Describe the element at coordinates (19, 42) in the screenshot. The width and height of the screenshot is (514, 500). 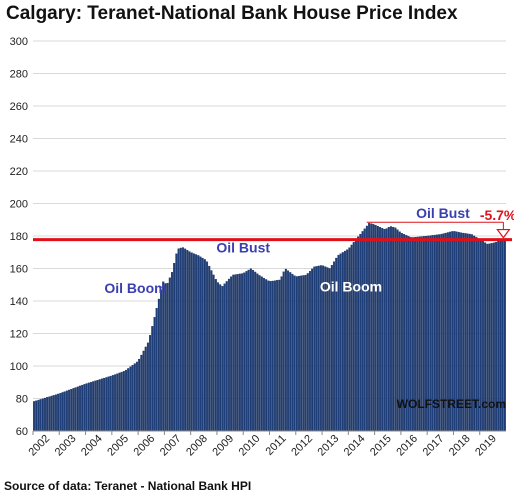
I see `y-tick-label: 300` at that location.